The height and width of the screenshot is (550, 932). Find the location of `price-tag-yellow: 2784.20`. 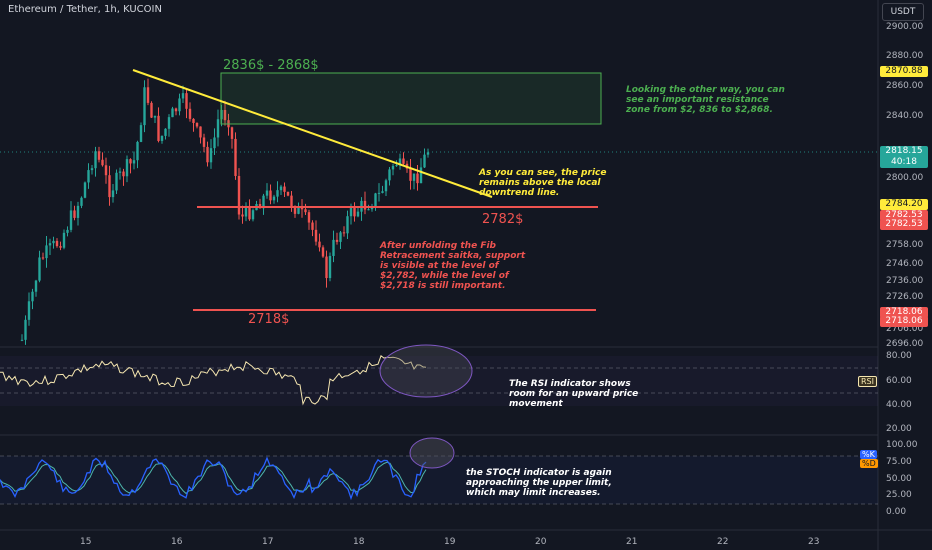

price-tag-yellow: 2784.20 is located at coordinates (904, 204).